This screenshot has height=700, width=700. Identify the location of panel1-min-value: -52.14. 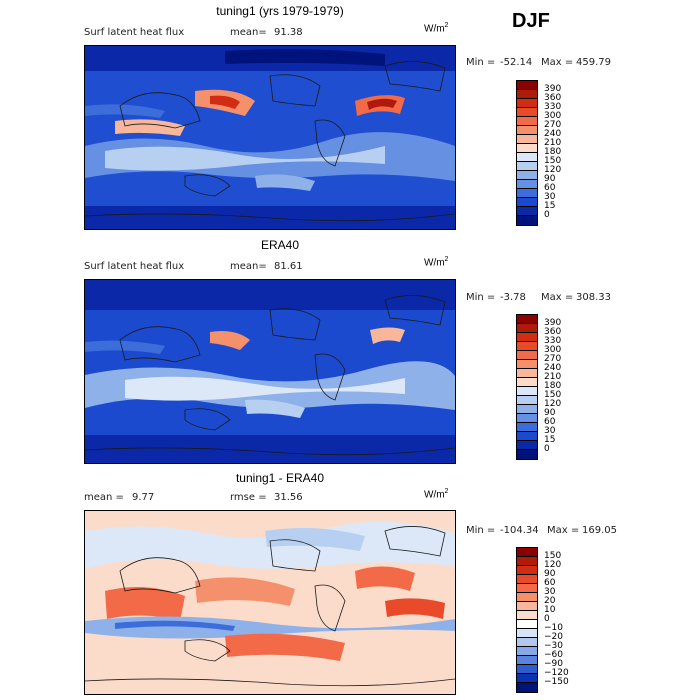
(516, 62).